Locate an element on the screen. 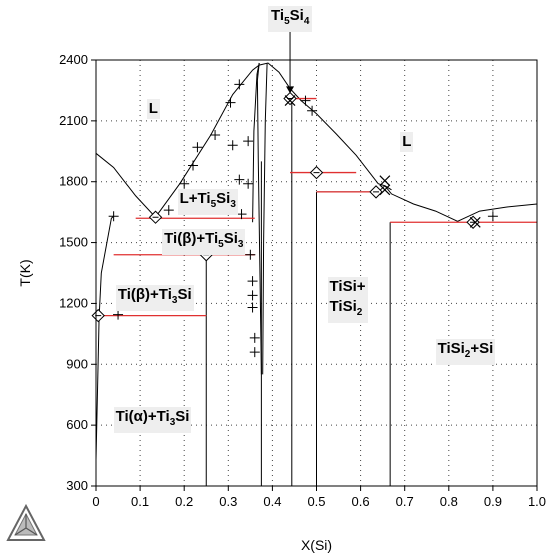 Image resolution: width=550 pixels, height=560 pixels. arrow-marker is located at coordinates (290, 90).